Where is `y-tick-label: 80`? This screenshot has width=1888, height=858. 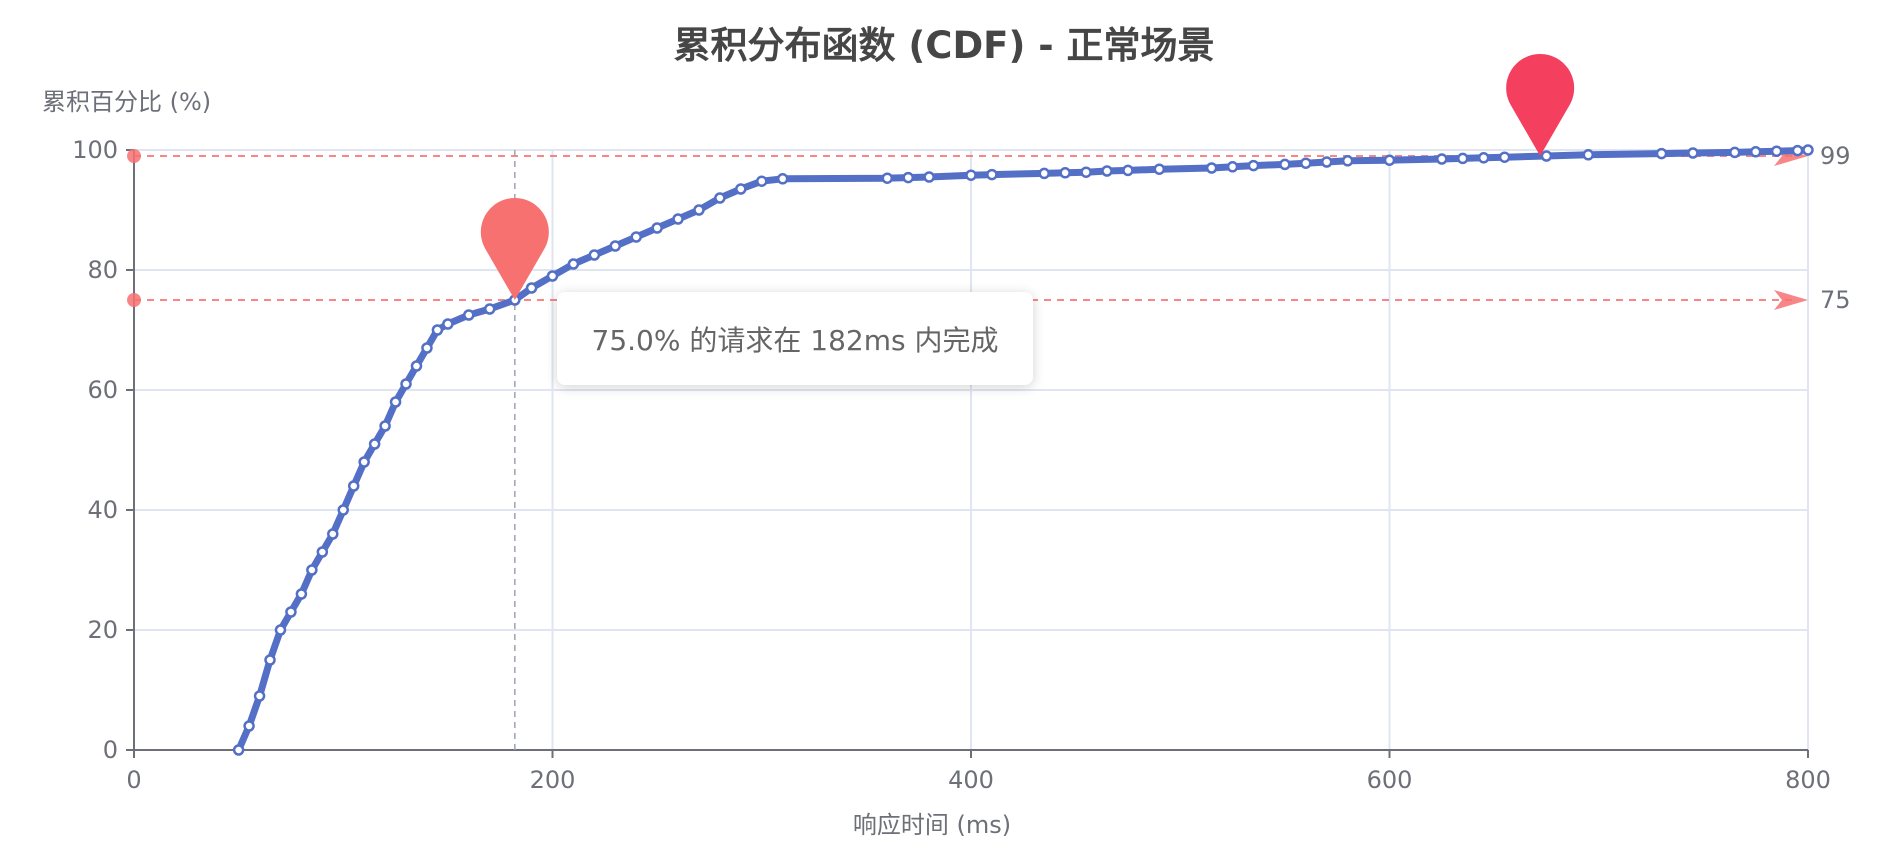
y-tick-label: 80 is located at coordinates (102, 270).